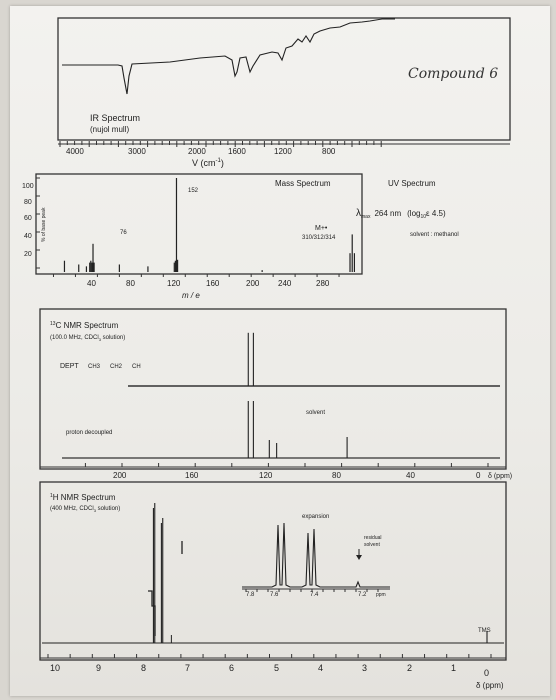  I want to click on h1-residual-arrow-head, so click(359, 557).